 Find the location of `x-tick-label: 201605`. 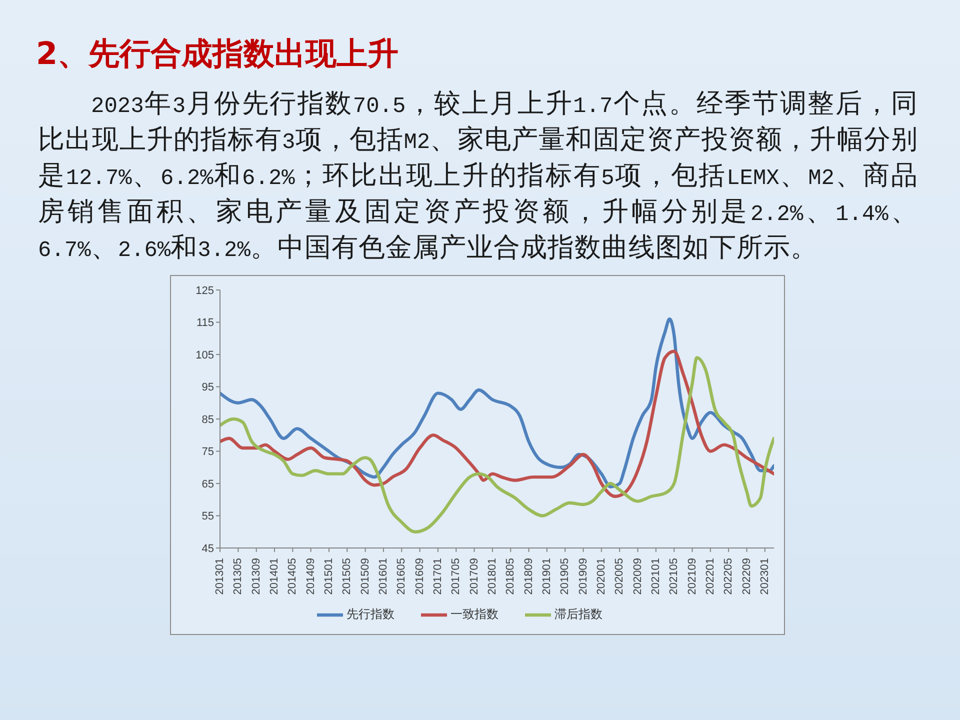

x-tick-label: 201605 is located at coordinates (402, 576).